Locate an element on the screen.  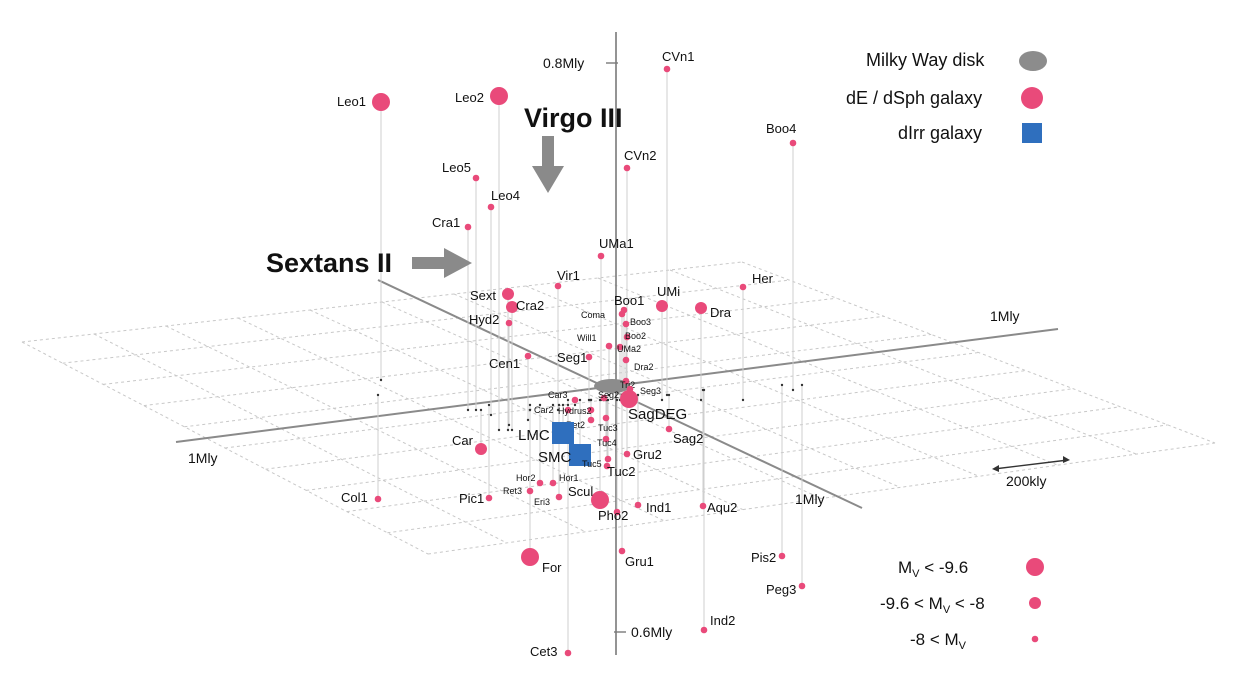
galaxy-marker-cen1 is located at coordinates (528, 356).